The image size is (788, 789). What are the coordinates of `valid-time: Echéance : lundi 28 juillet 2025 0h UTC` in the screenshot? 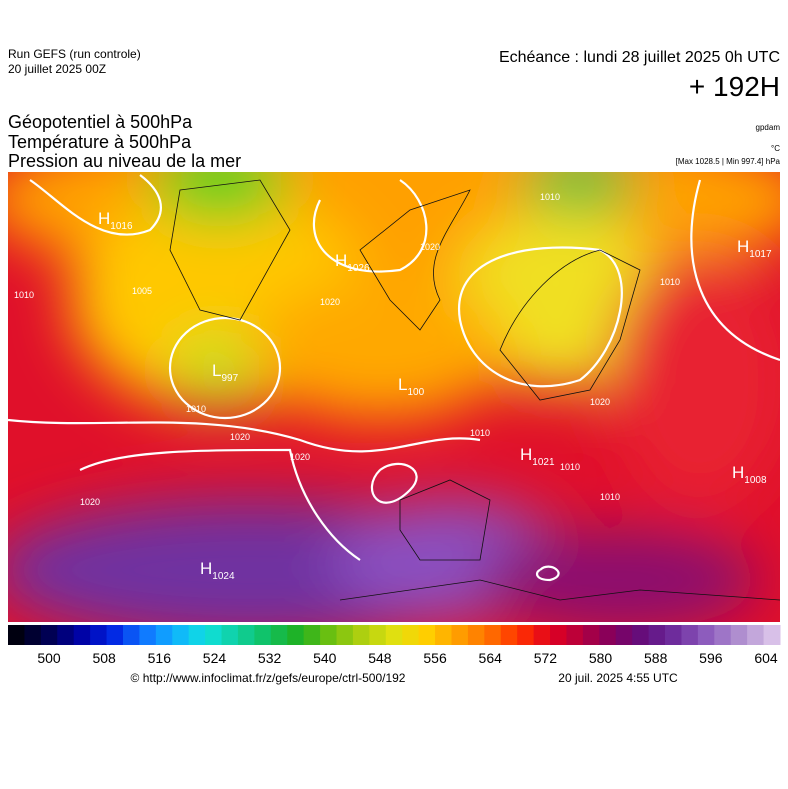 It's located at (639, 57).